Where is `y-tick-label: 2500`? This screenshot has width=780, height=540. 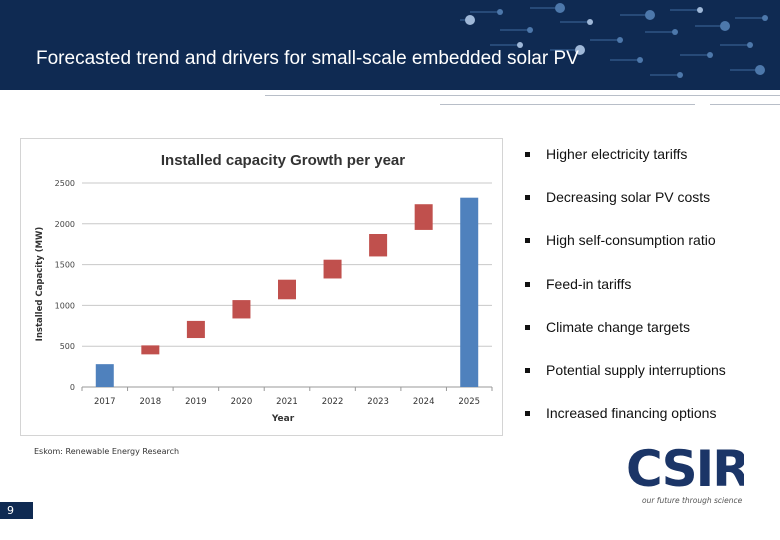 y-tick-label: 2500 is located at coordinates (65, 183).